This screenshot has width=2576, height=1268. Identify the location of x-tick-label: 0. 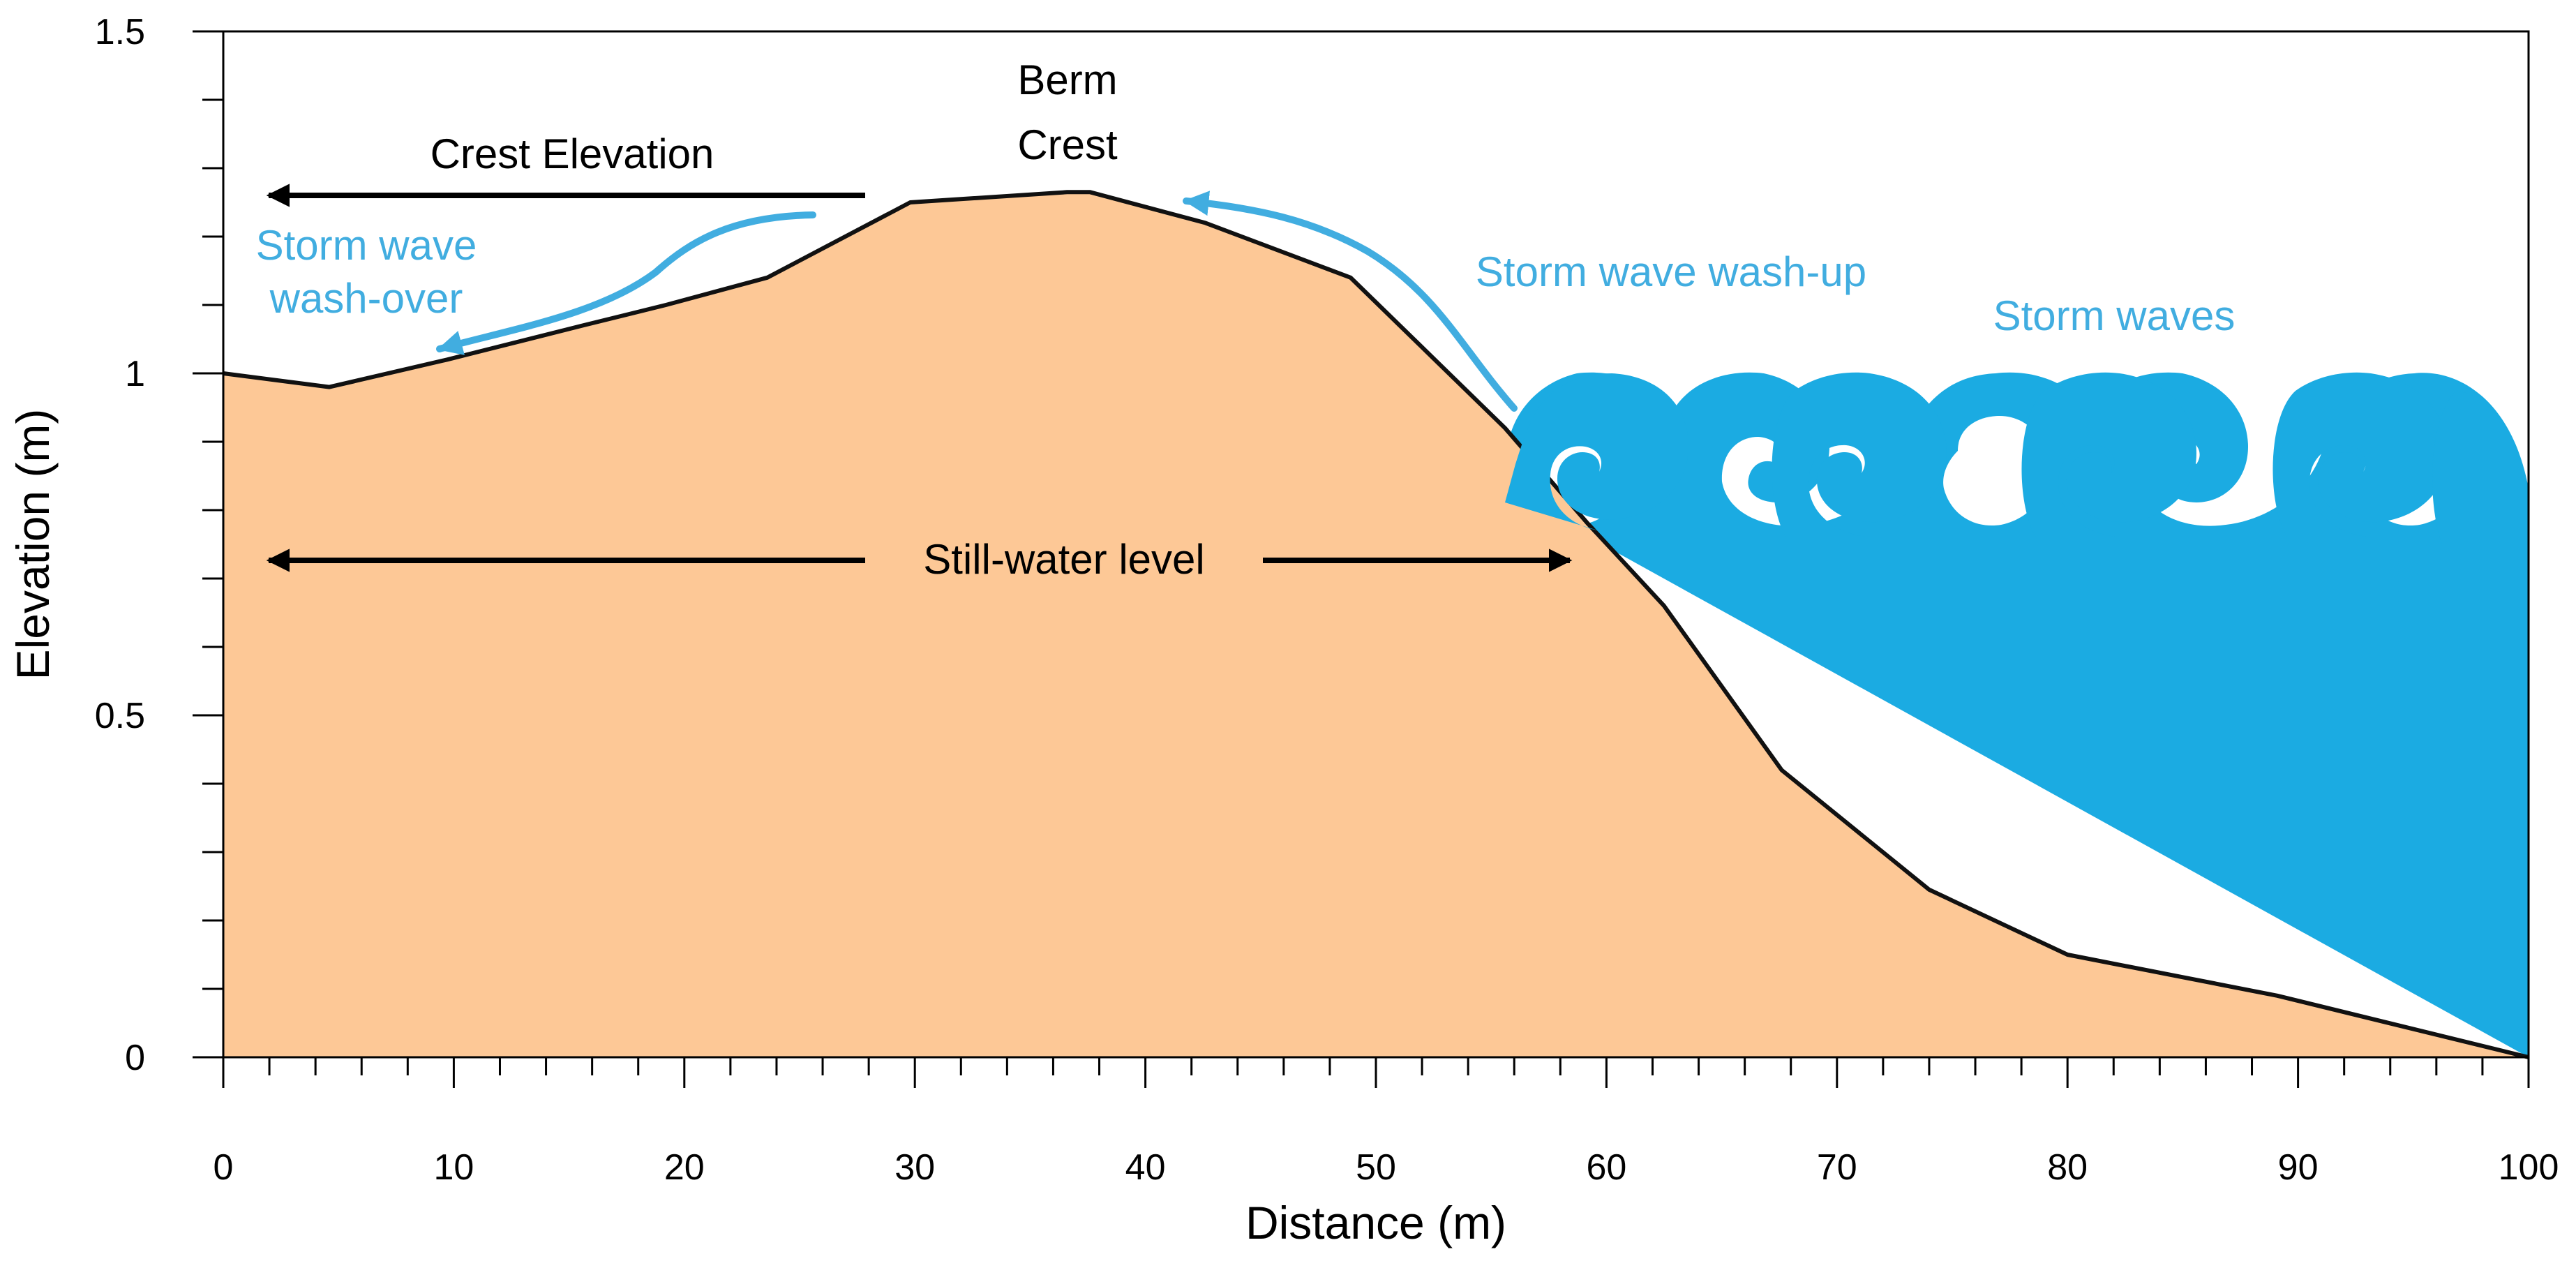
(224, 1167).